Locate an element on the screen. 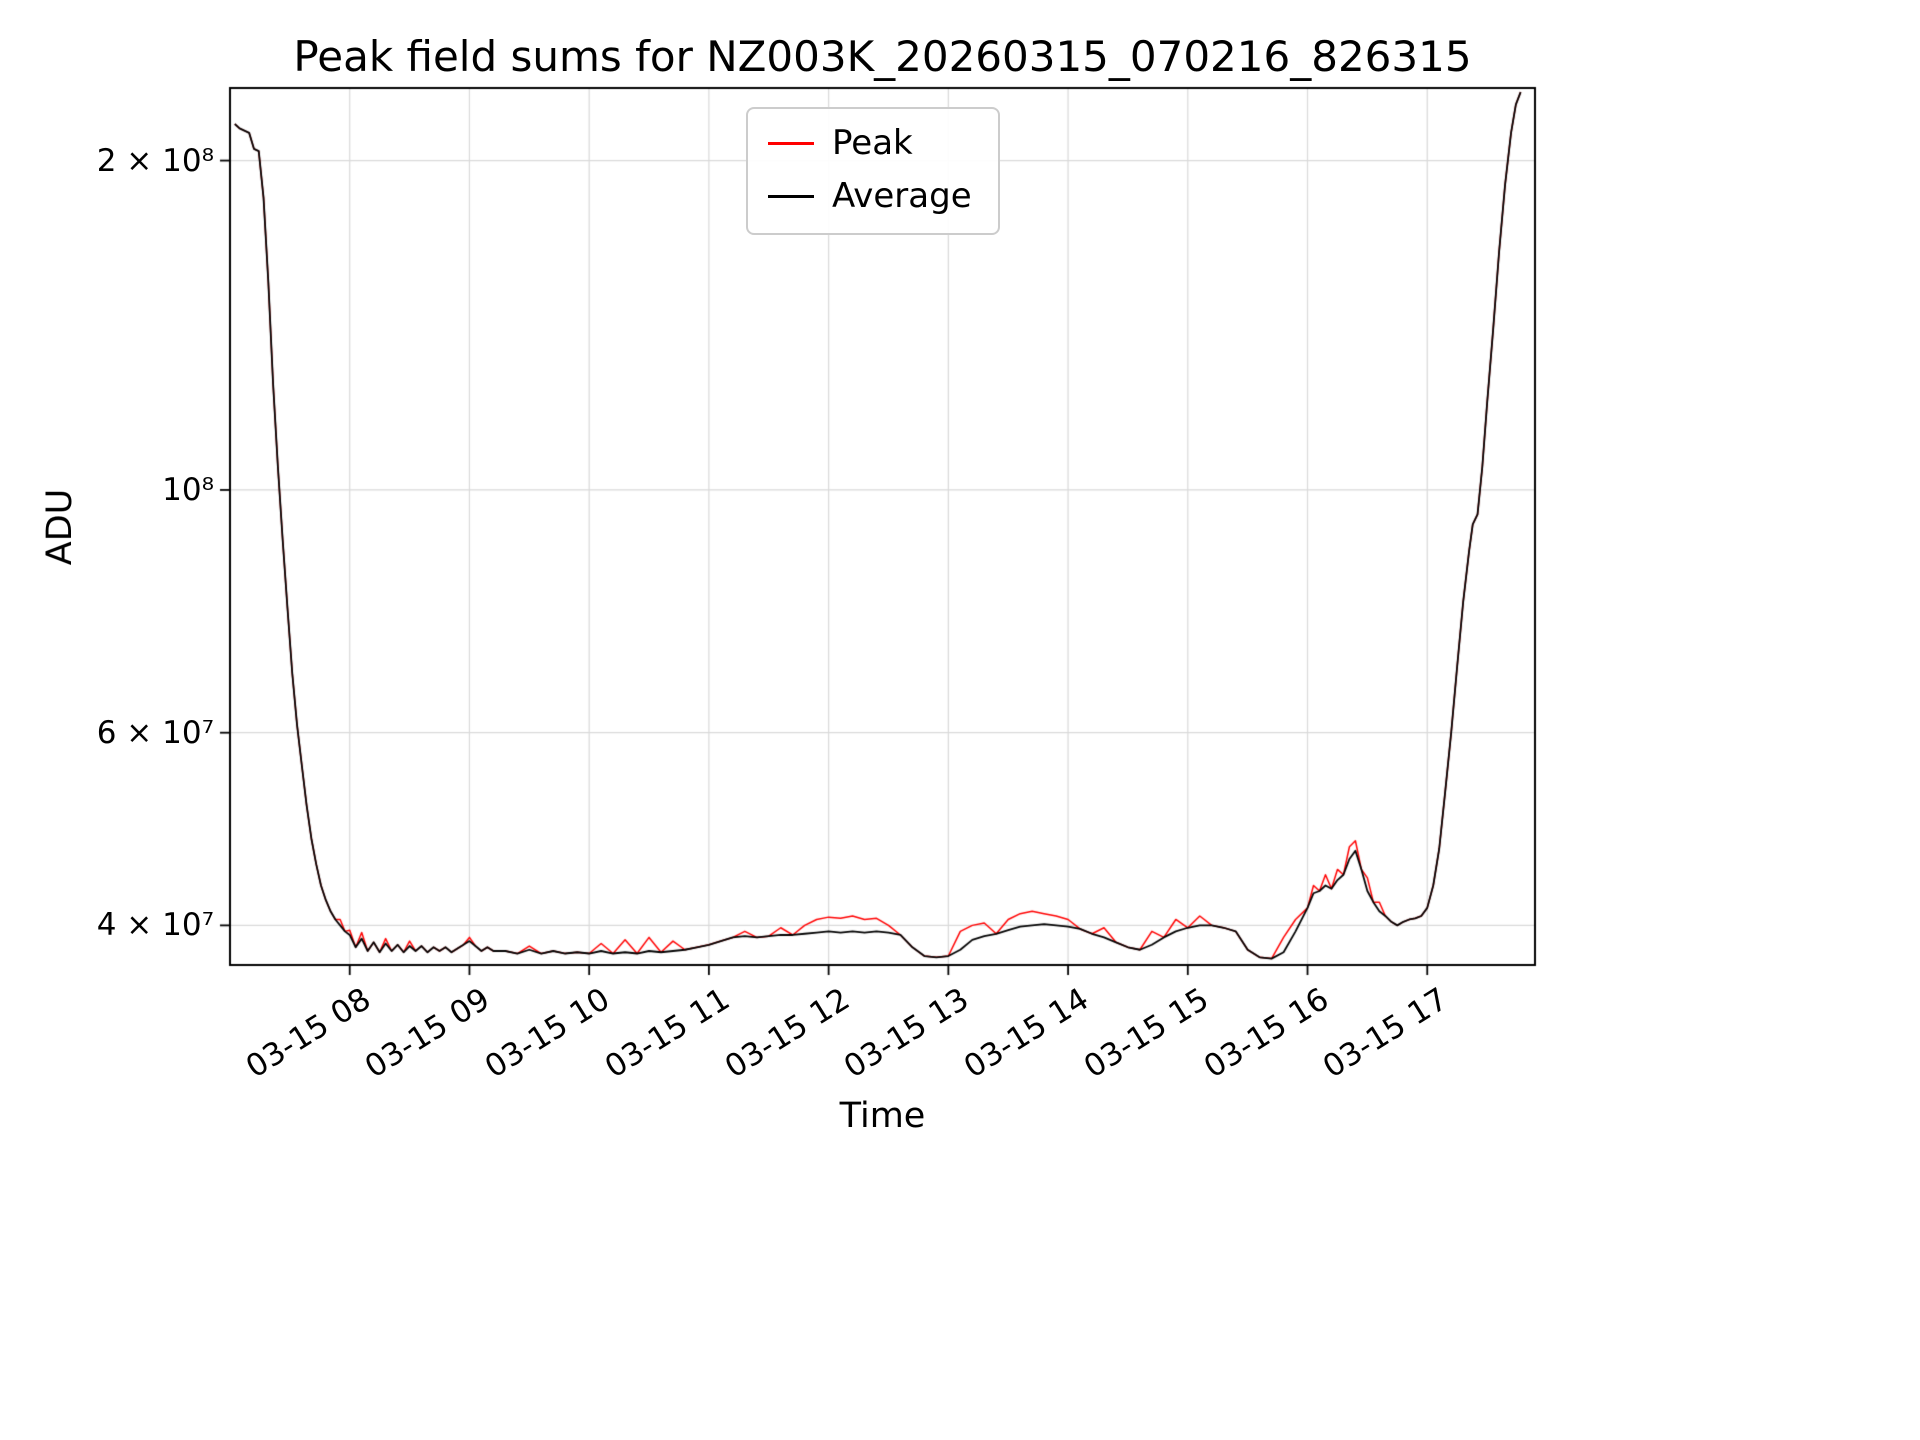  y-tick-label: 6 × 10⁷ is located at coordinates (155, 732).